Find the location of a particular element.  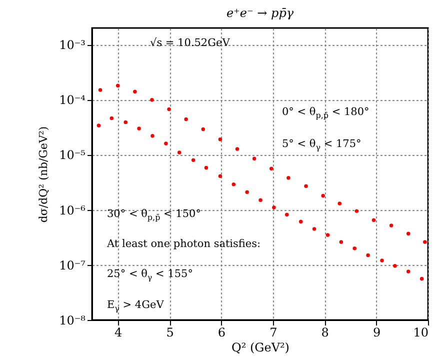

x-tick-label: 8 is located at coordinates (325, 333).